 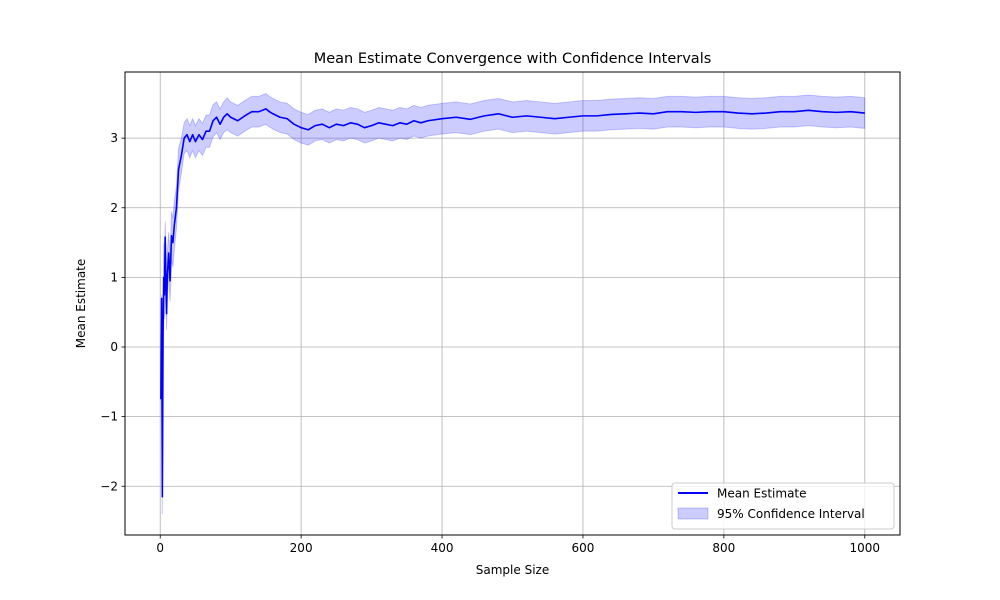 What do you see at coordinates (864, 548) in the screenshot?
I see `x-tick-label: 1000` at bounding box center [864, 548].